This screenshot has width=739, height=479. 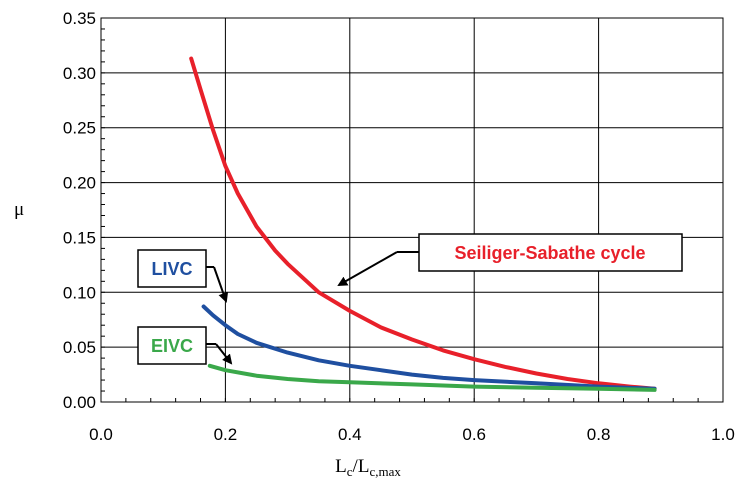 What do you see at coordinates (599, 434) in the screenshot?
I see `x-tick-label: 0.8` at bounding box center [599, 434].